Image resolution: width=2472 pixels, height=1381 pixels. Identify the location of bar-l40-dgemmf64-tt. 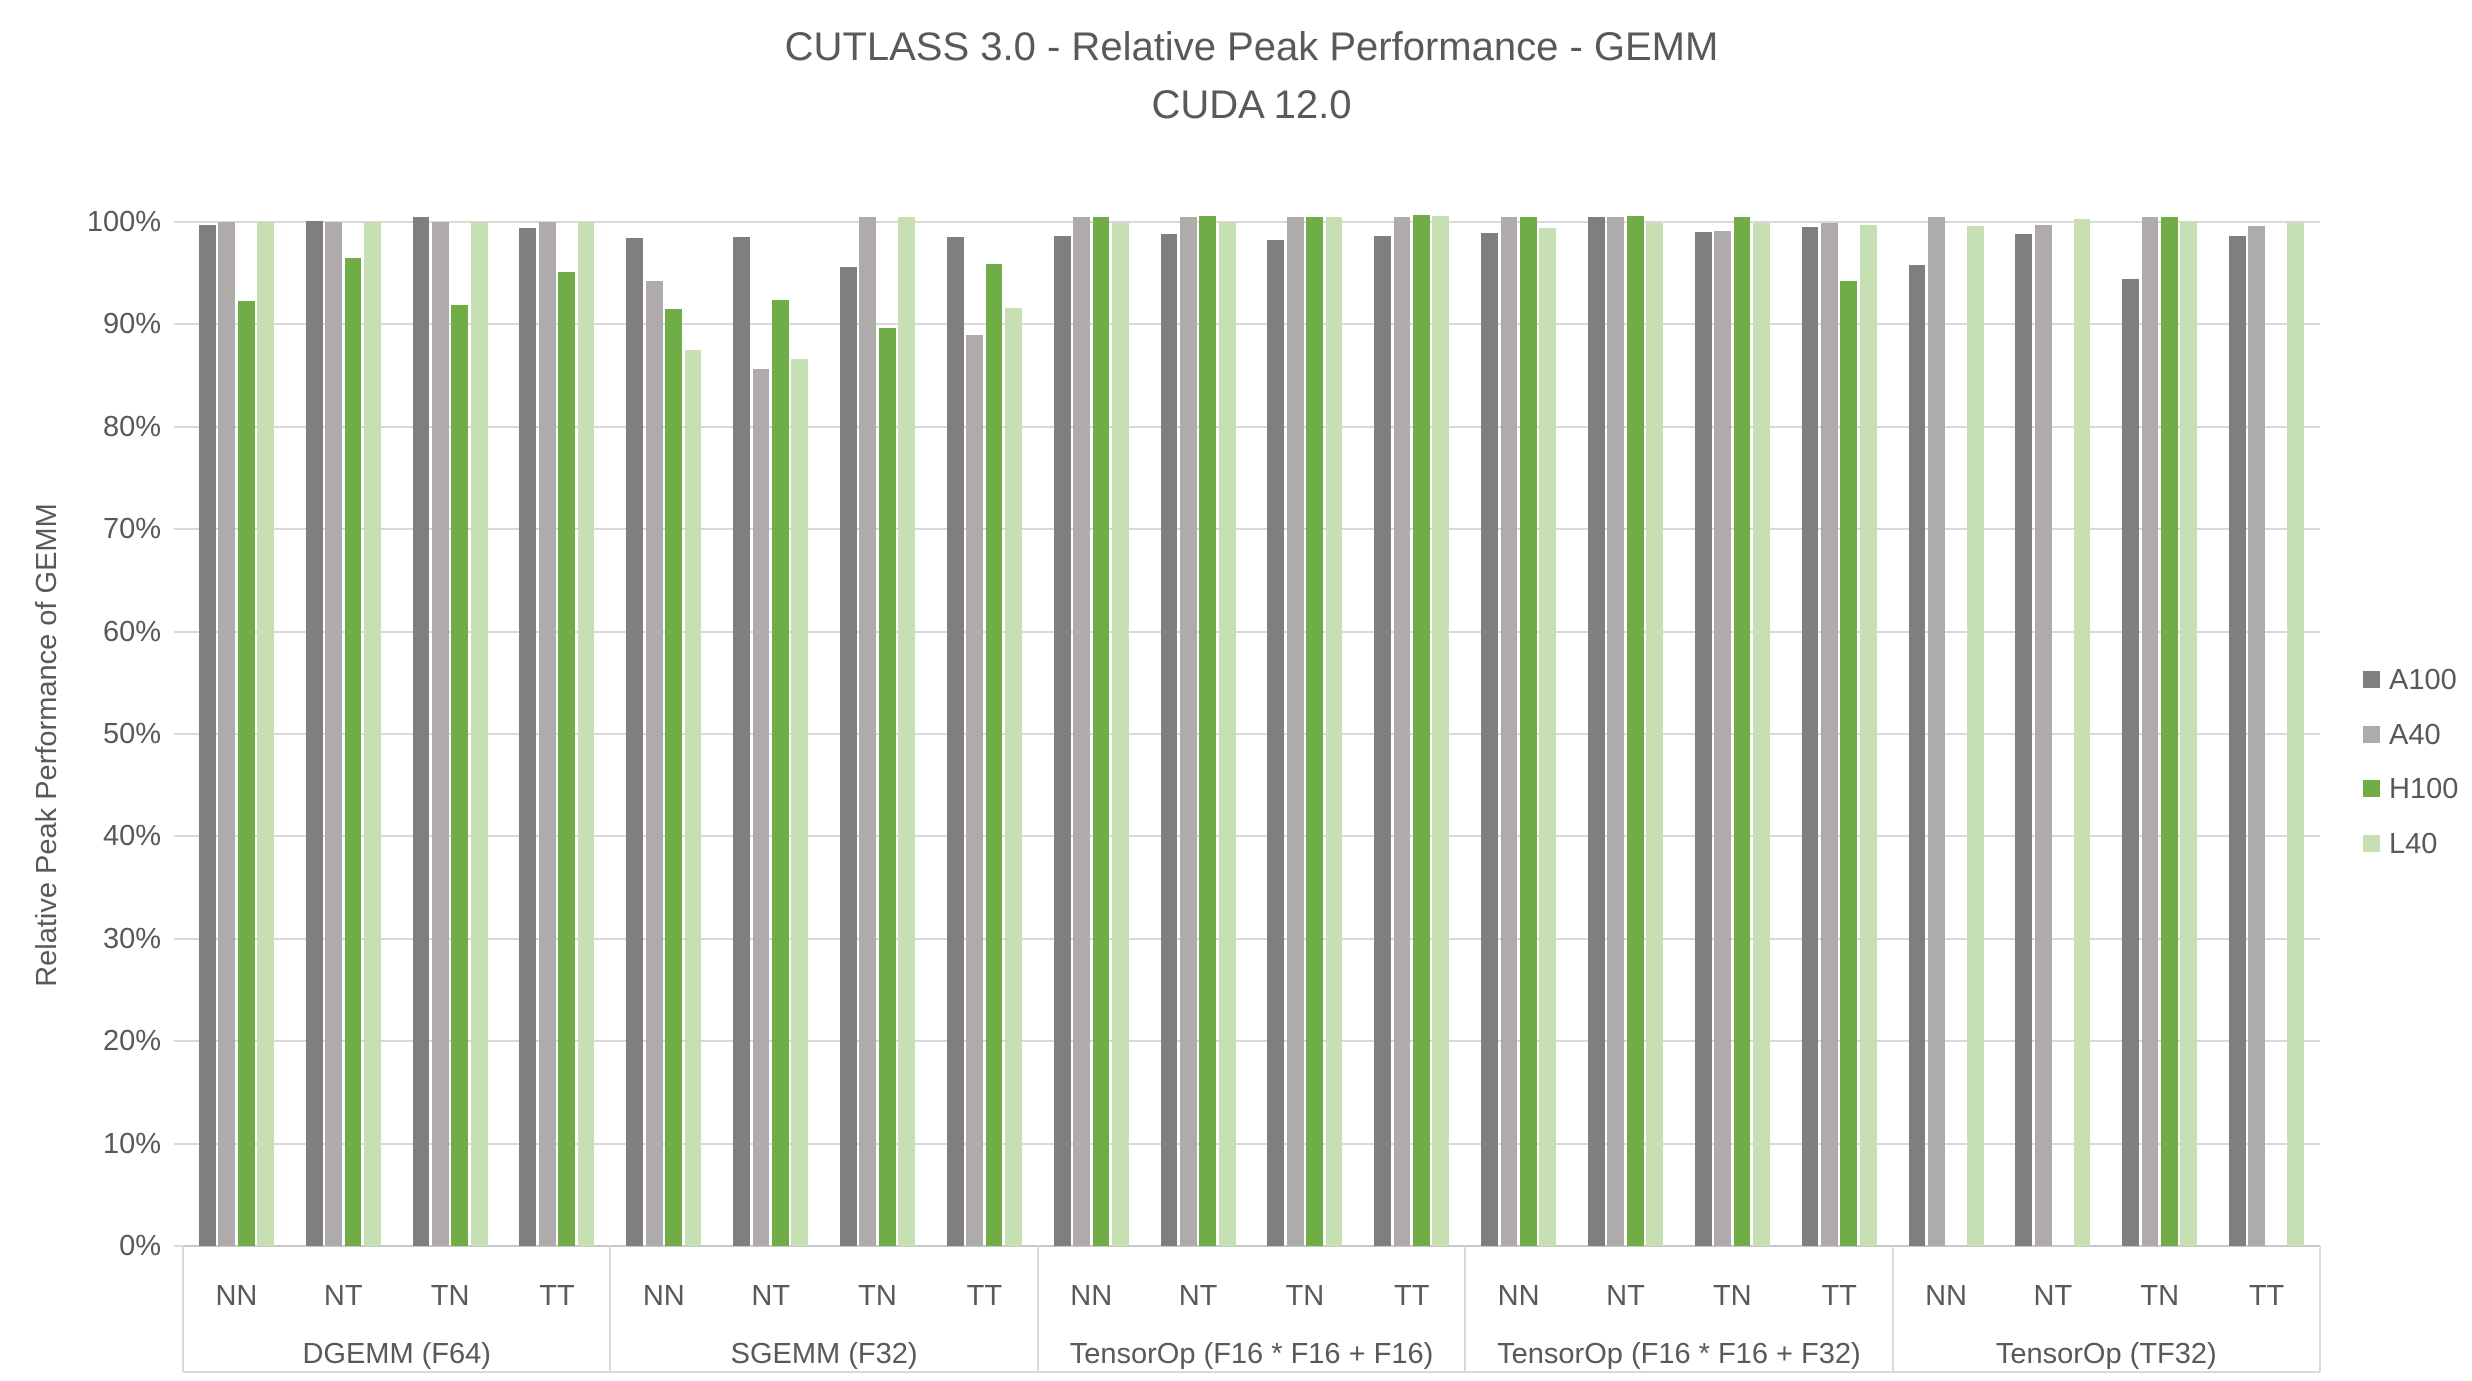
(586, 734).